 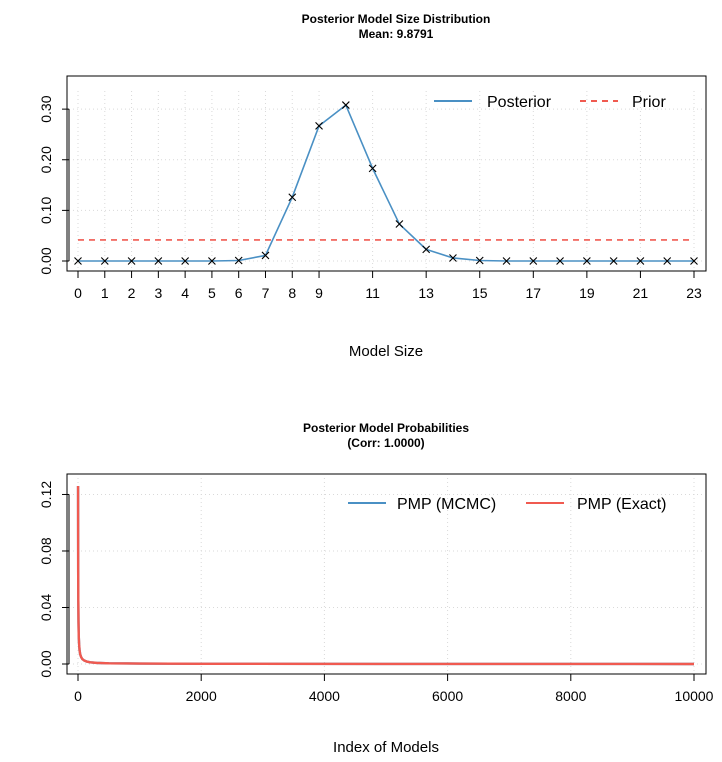 What do you see at coordinates (319, 293) in the screenshot?
I see `chart1-x-tick-label: 9` at bounding box center [319, 293].